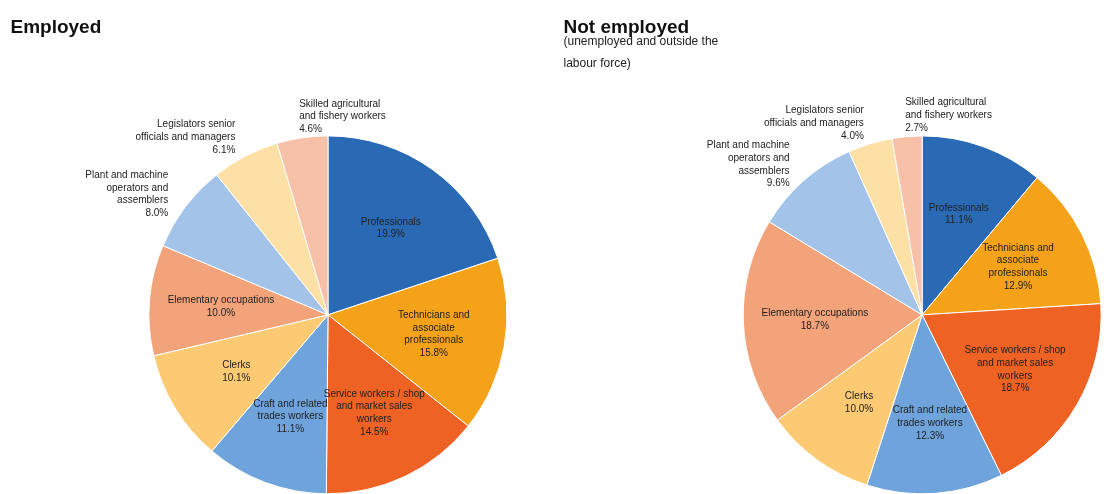 The width and height of the screenshot is (1106, 494). What do you see at coordinates (56, 26) in the screenshot?
I see `chart-title: Employed` at bounding box center [56, 26].